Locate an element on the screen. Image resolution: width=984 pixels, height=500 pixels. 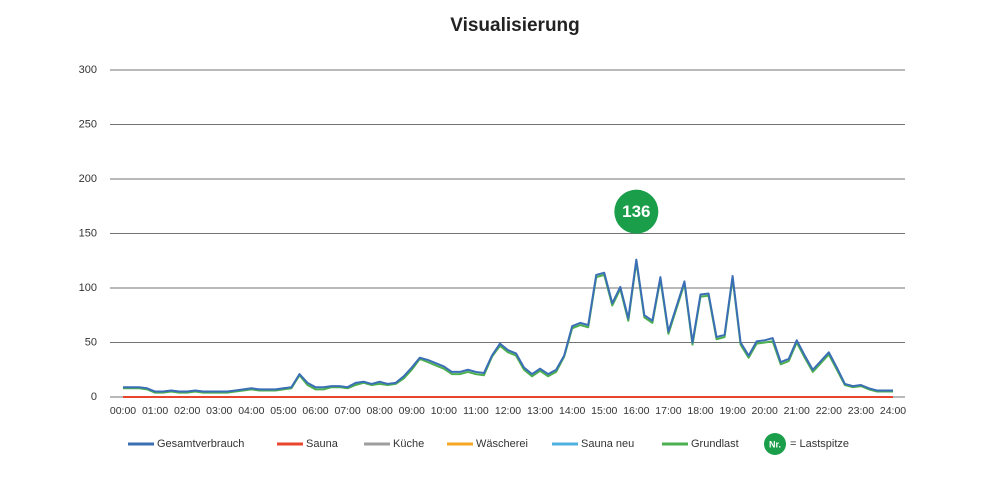
x-tick-label: 19:00 is located at coordinates (732, 411).